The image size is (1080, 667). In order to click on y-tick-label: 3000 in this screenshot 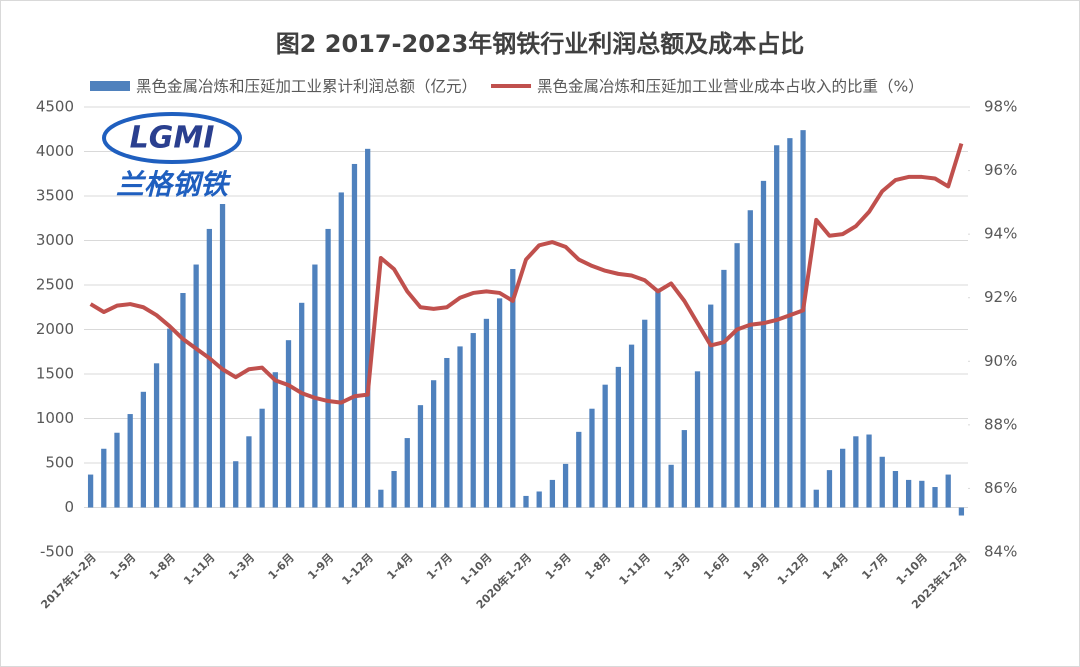, I will do `click(55, 240)`.